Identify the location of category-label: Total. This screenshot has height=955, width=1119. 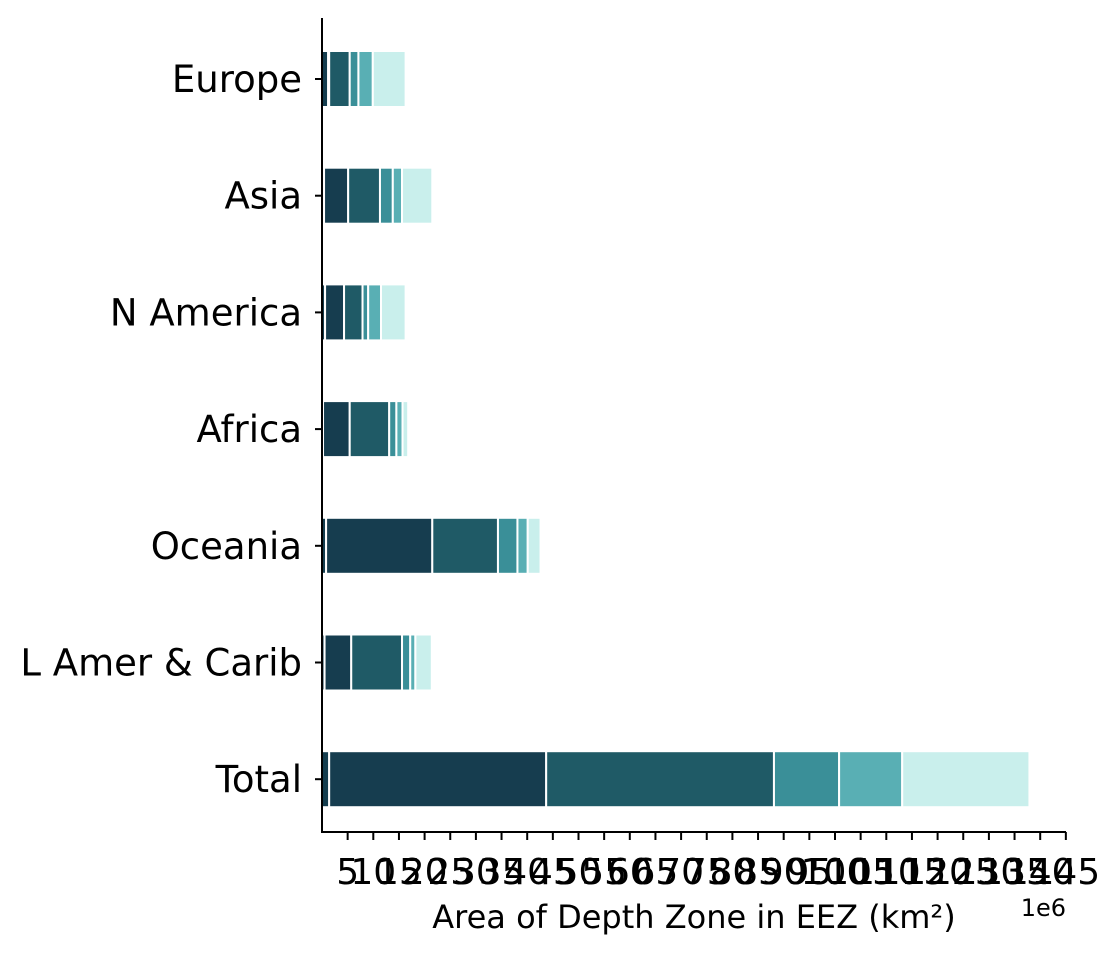
(258, 779).